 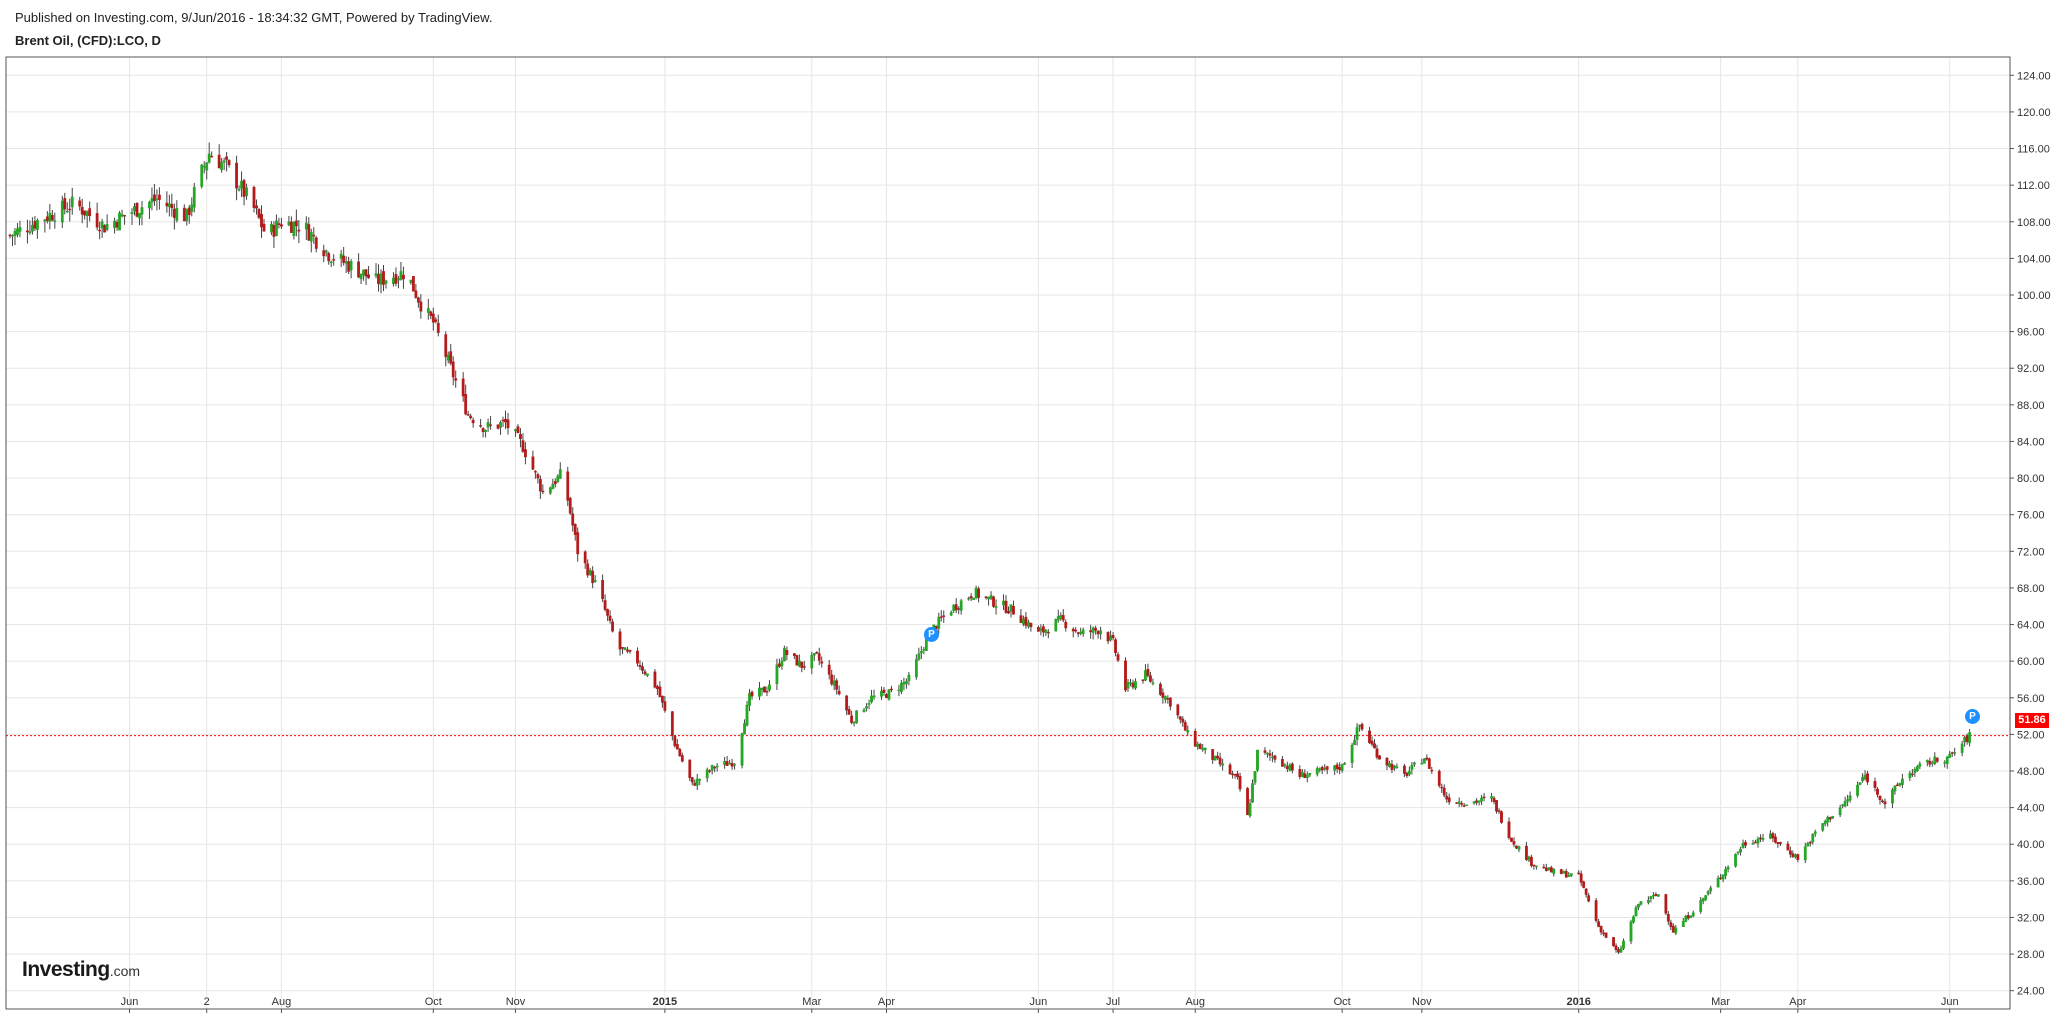 What do you see at coordinates (2031, 735) in the screenshot?
I see `y-tick-label: 52.00` at bounding box center [2031, 735].